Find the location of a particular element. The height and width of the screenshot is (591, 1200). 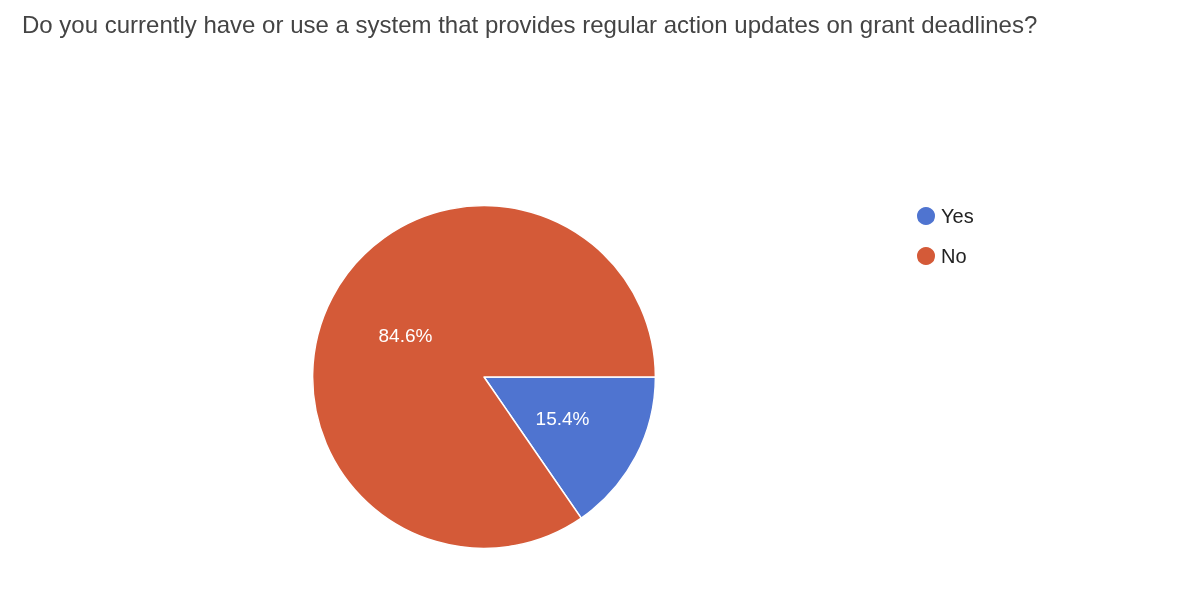

chart-title: Do you currently have or use a system that provides regular action updates on grant deadlines? is located at coordinates (530, 25).